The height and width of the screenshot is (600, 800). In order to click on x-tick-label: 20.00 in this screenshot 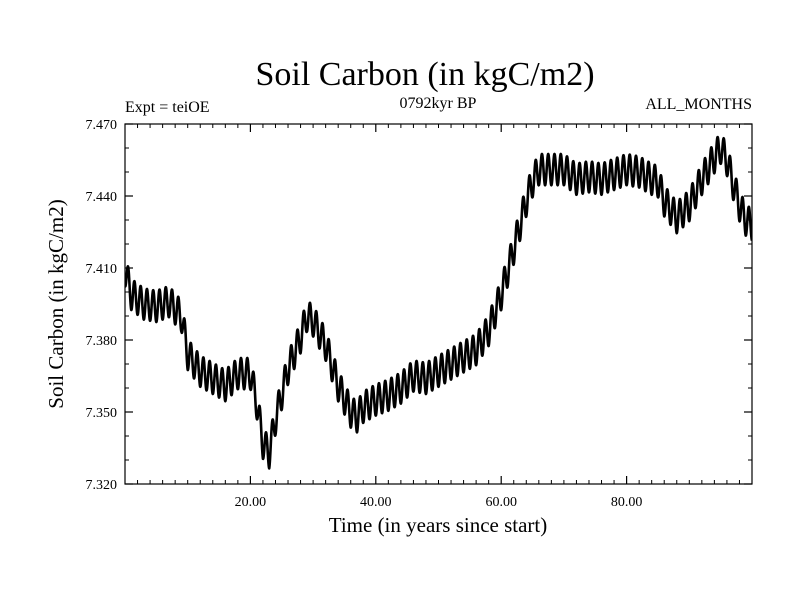, I will do `click(251, 502)`.